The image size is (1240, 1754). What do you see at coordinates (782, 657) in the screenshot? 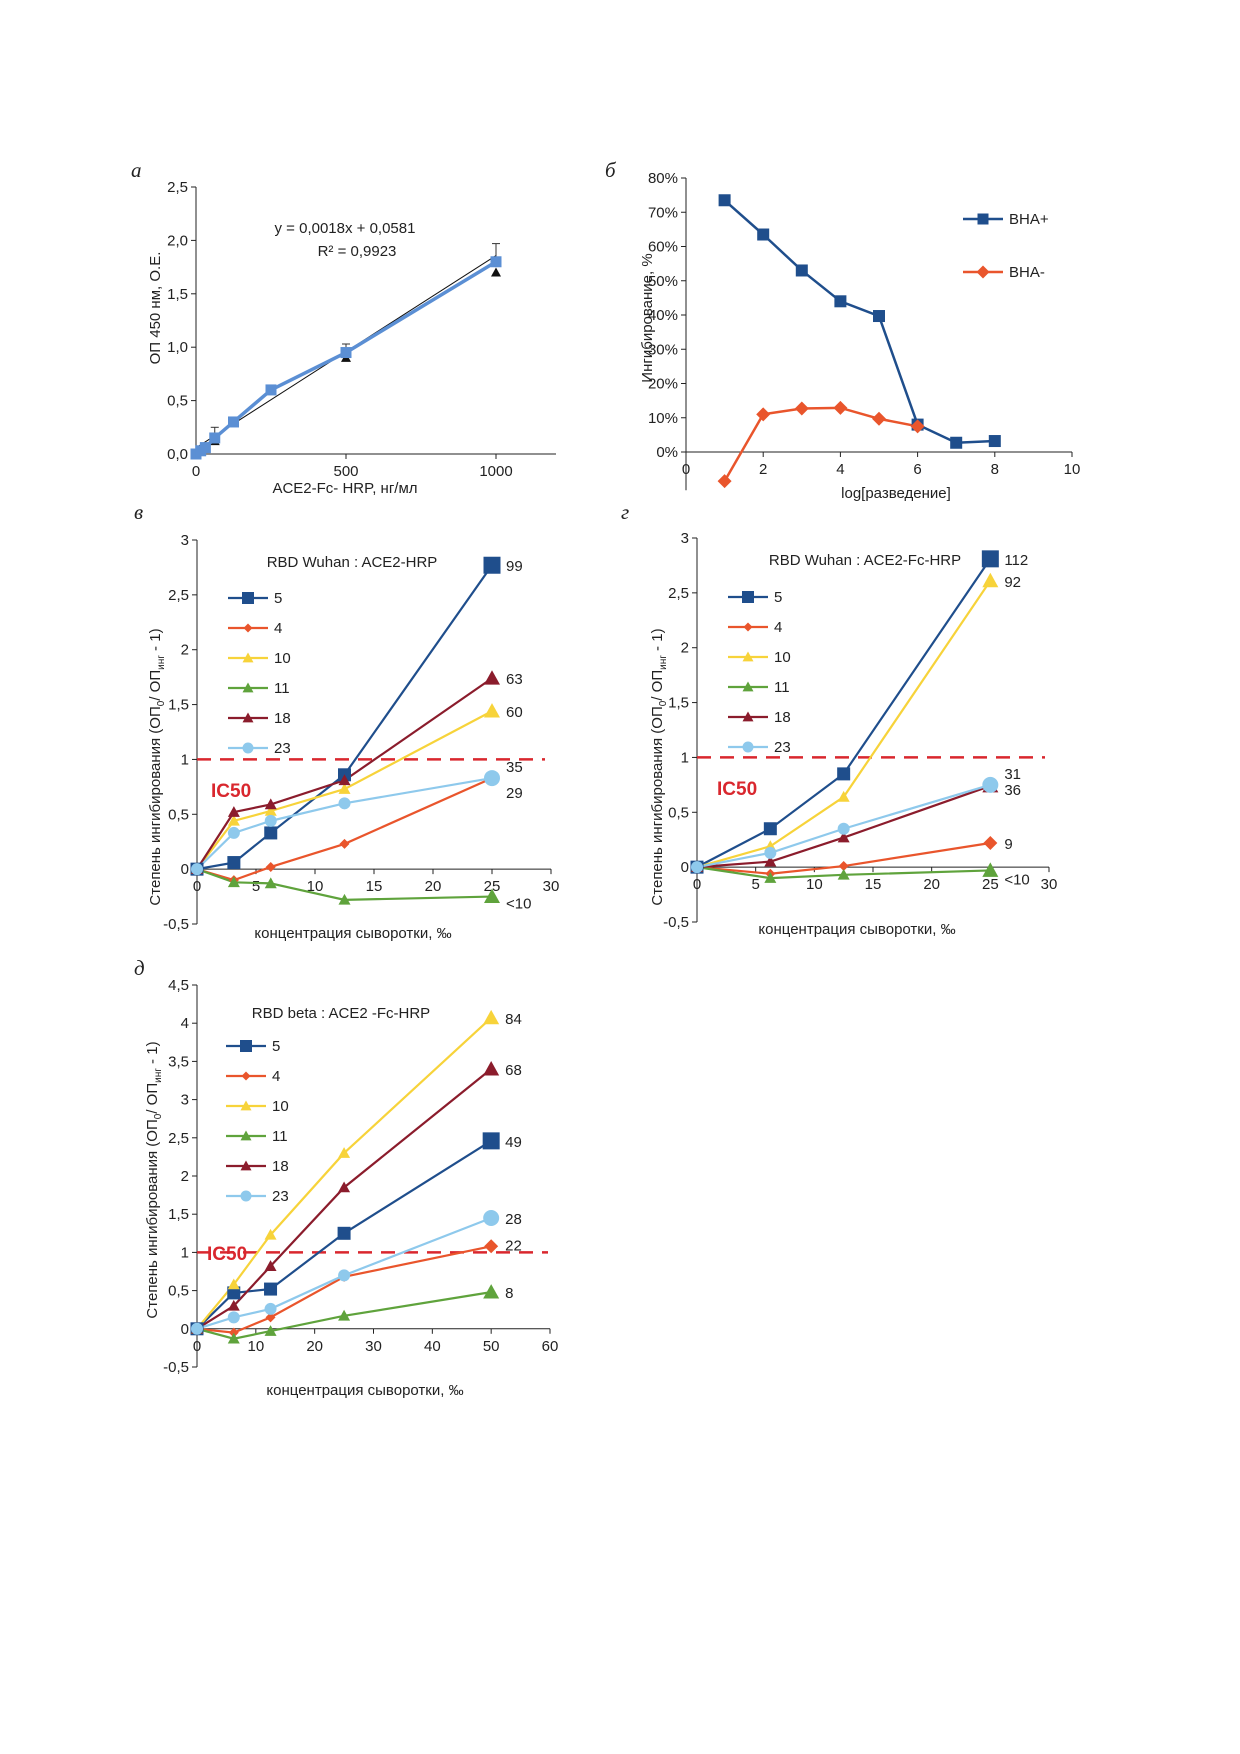
I see `legend-label: 10` at bounding box center [782, 657].